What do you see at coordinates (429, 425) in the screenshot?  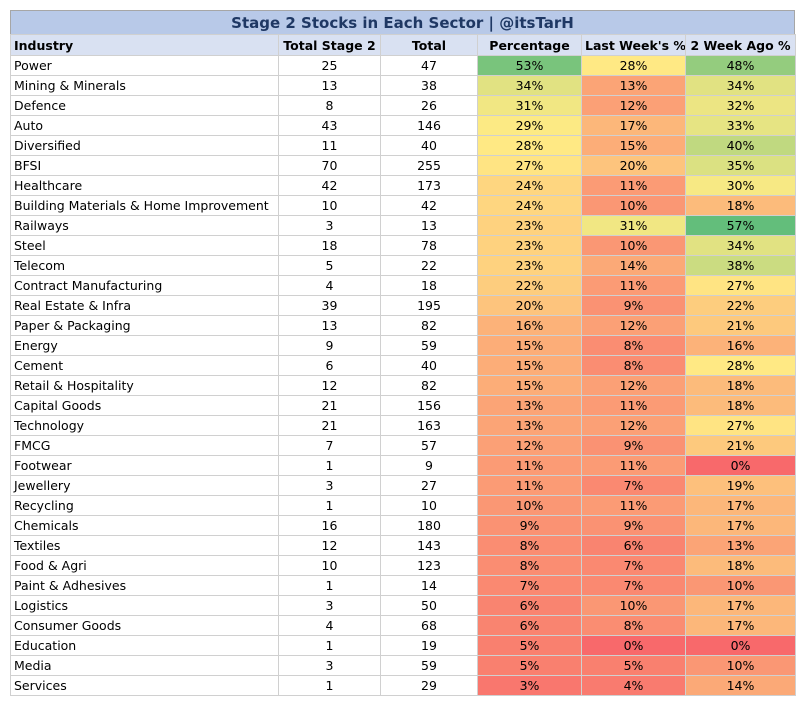 I see `total-cell: 163` at bounding box center [429, 425].